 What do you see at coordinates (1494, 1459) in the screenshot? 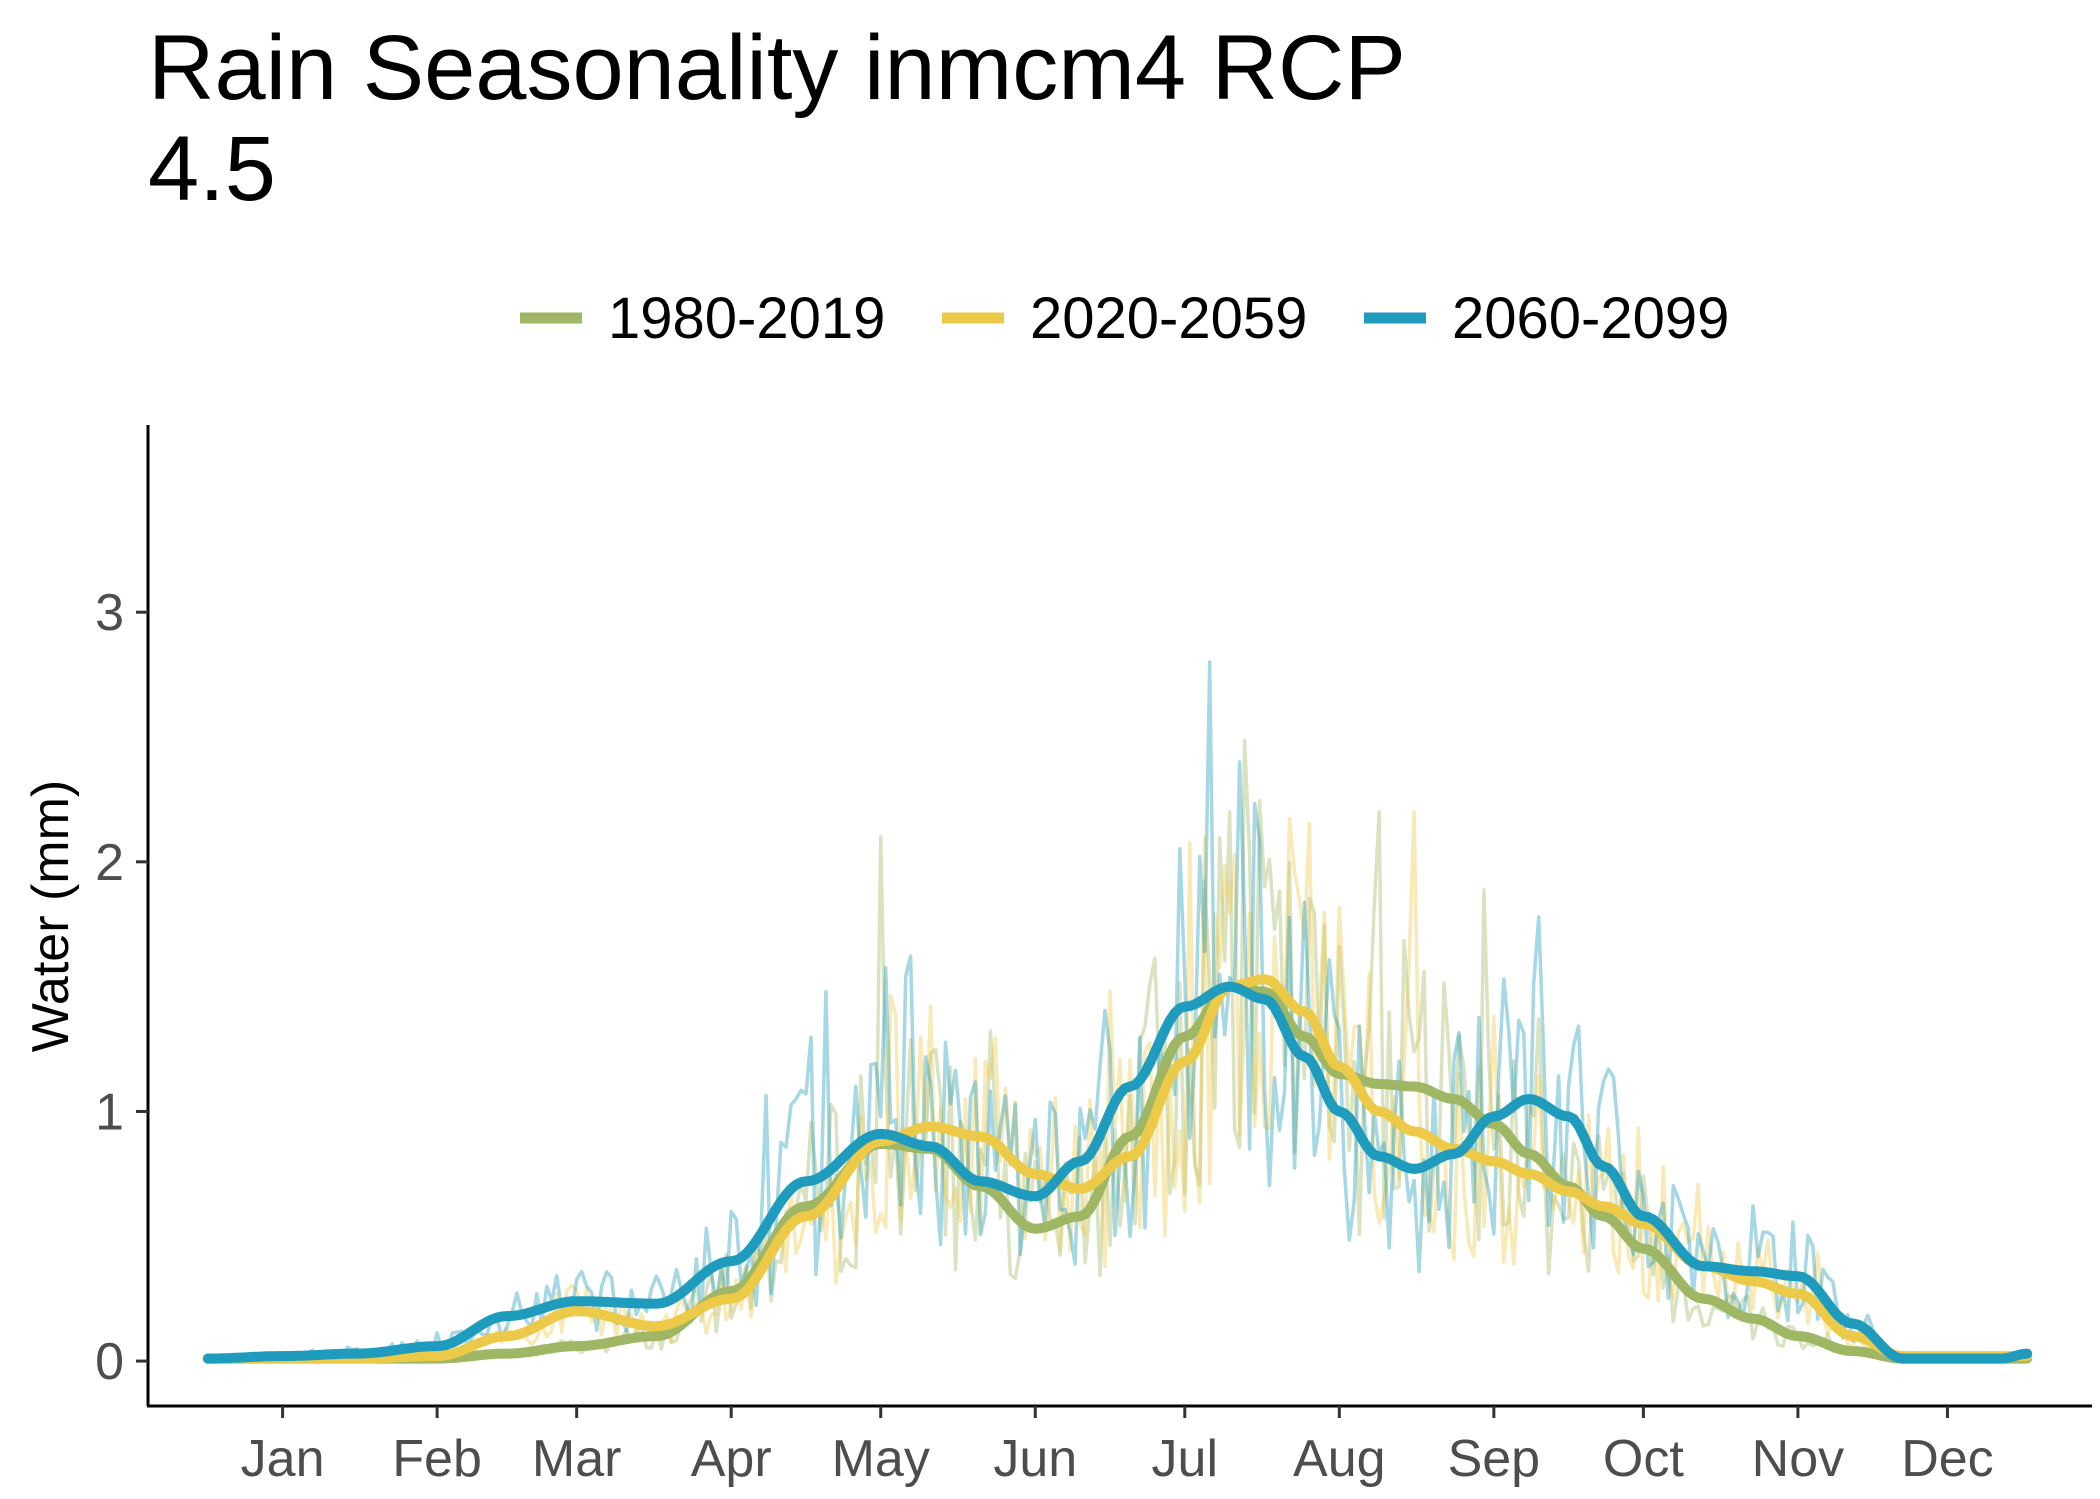
I see `x-tick-label: Sep` at bounding box center [1494, 1459].